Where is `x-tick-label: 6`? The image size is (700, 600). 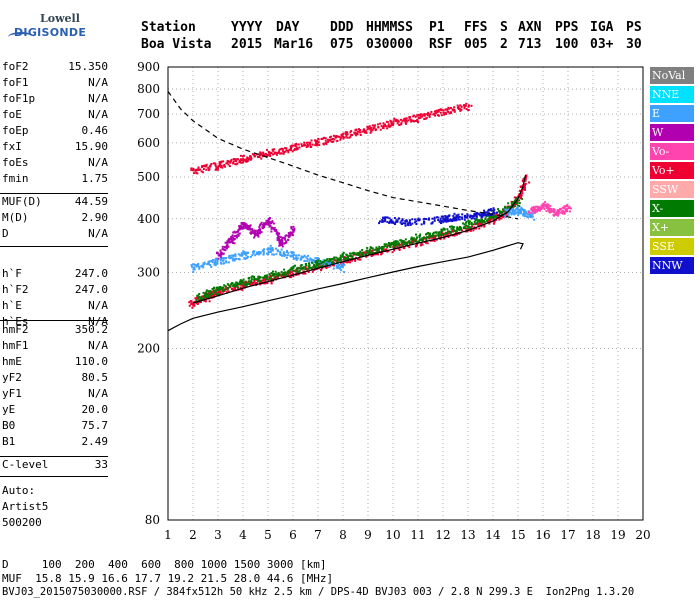
x-tick-label: 6 is located at coordinates (293, 535).